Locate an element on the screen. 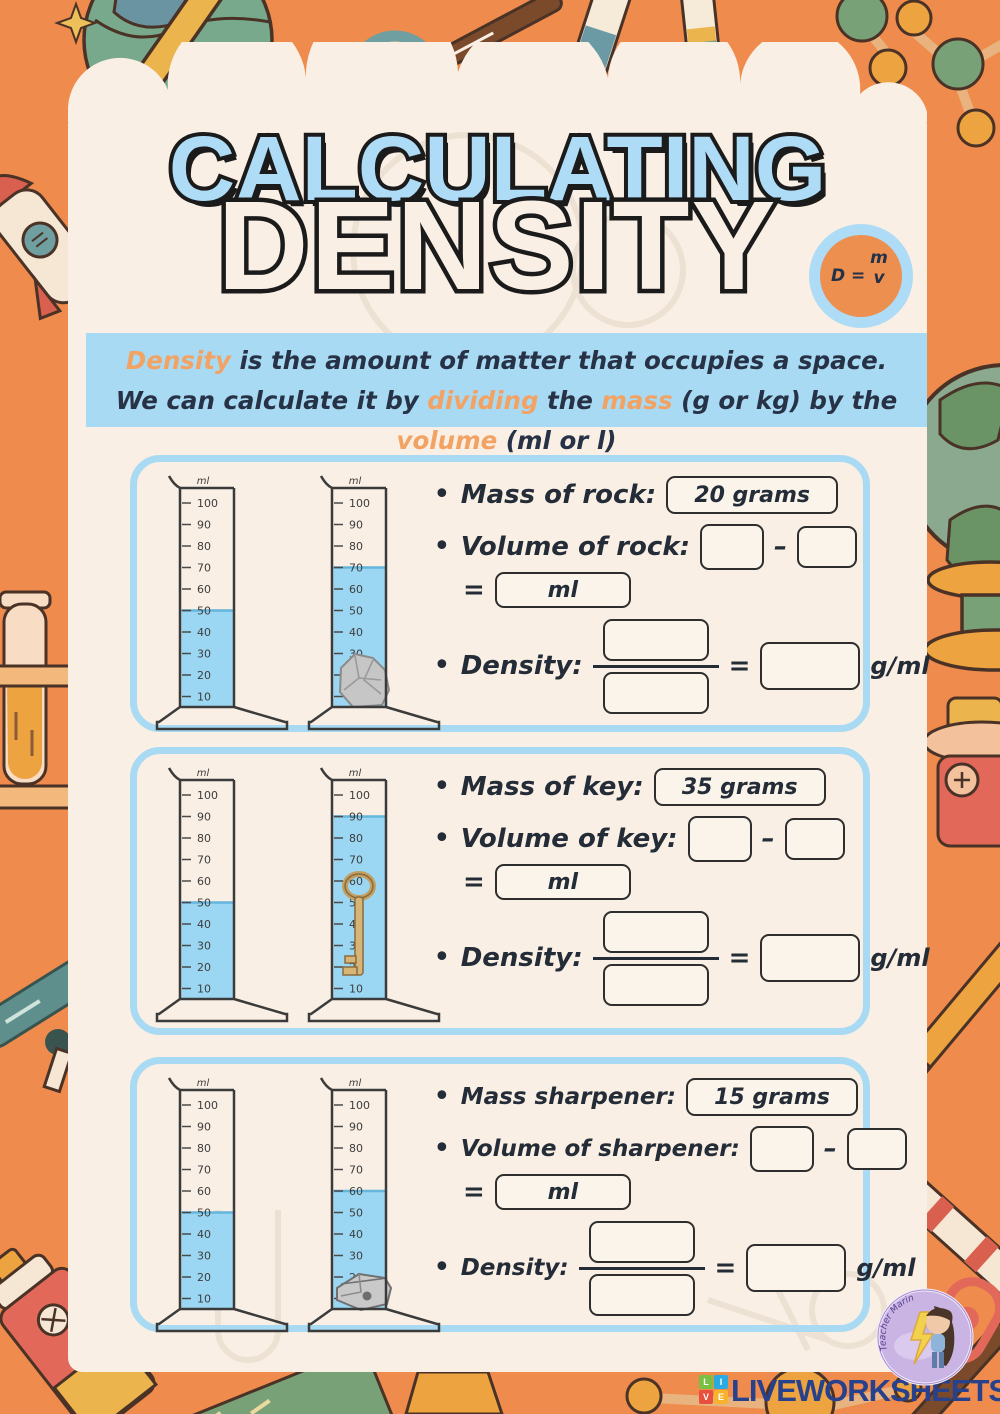  formula-numerator: m is located at coordinates (879, 258).